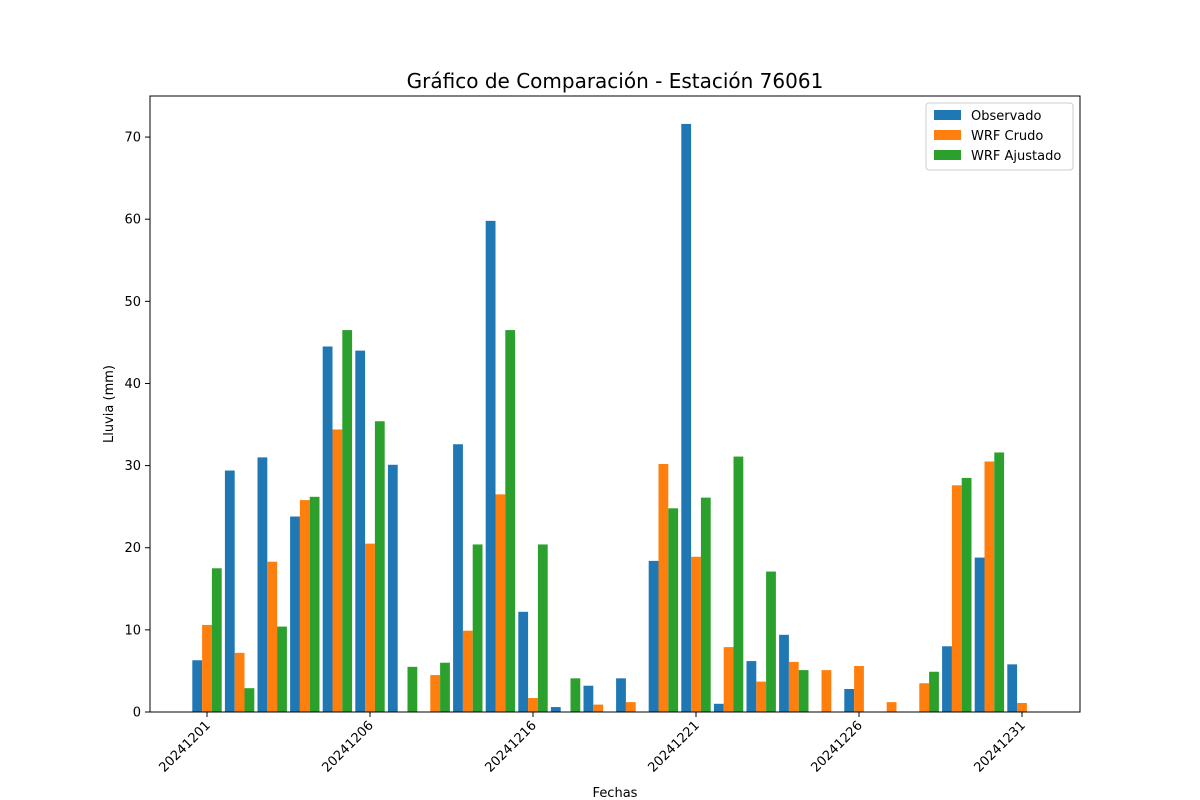  Describe the element at coordinates (132, 220) in the screenshot. I see `y-tick-label: 60` at that location.